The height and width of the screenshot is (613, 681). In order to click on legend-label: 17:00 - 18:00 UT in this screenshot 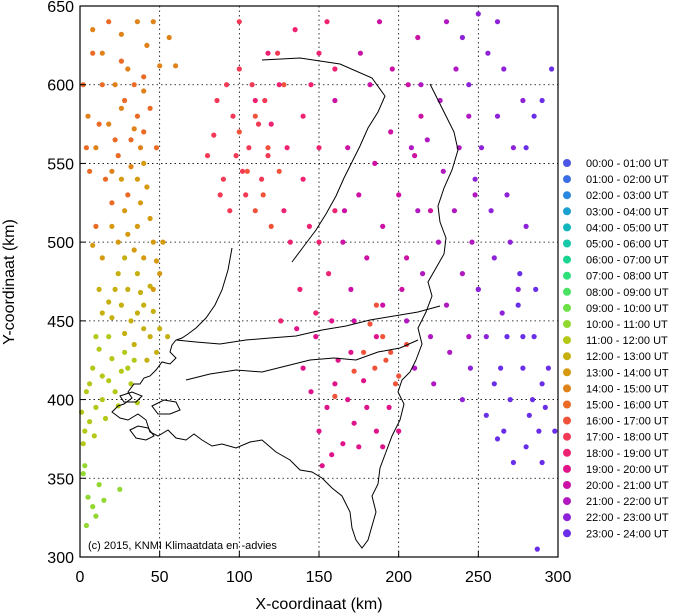, I will do `click(627, 438)`.